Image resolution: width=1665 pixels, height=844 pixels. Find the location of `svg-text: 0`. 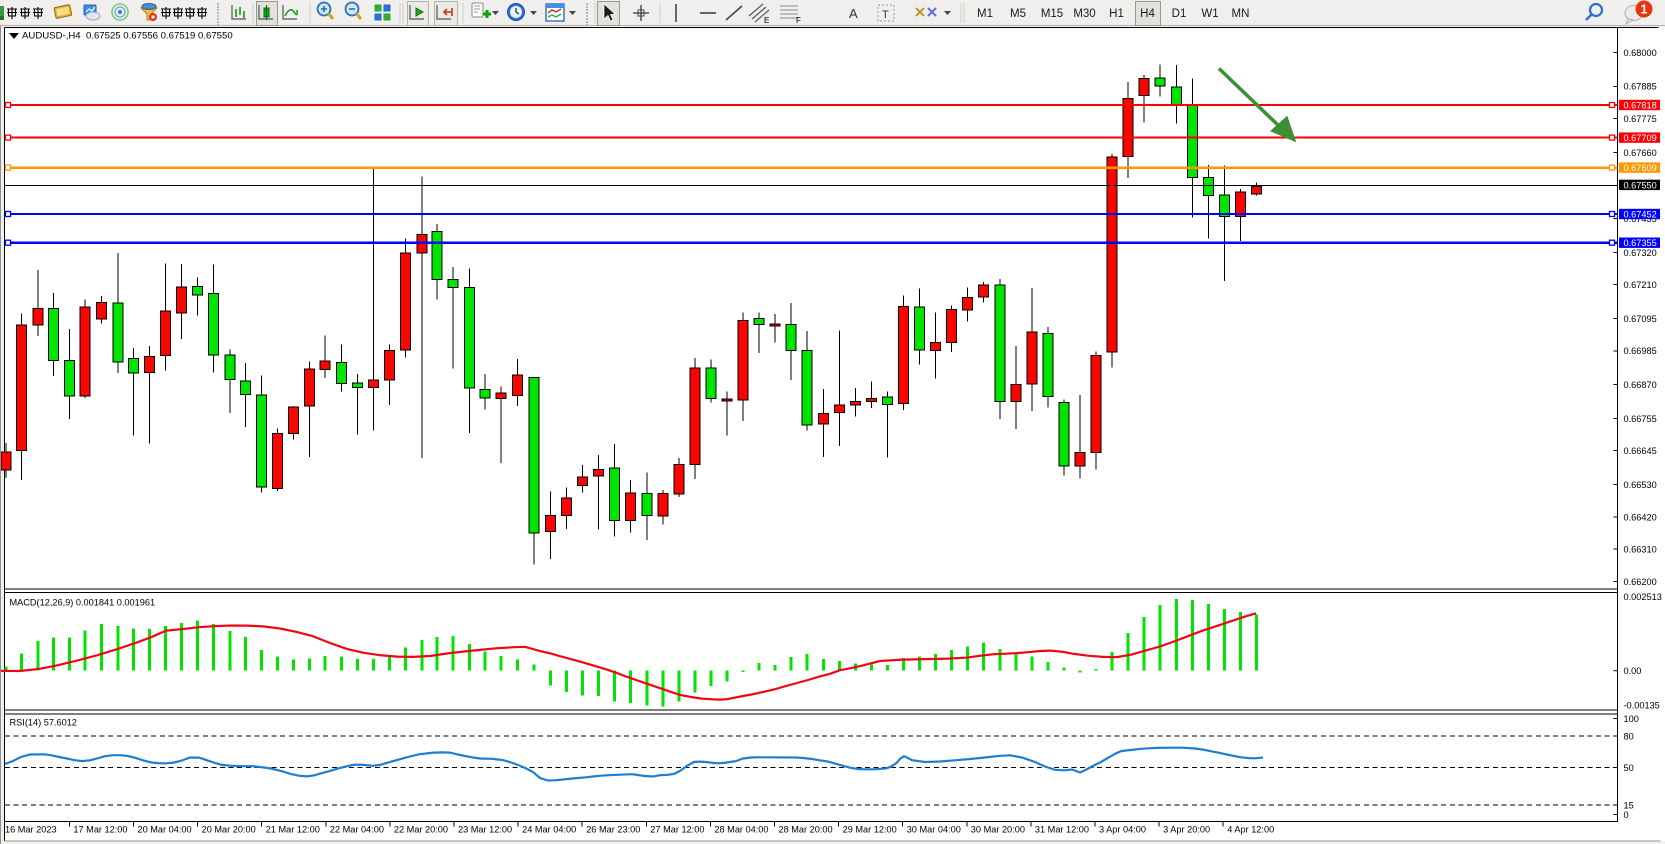

svg-text: 0 is located at coordinates (1626, 815).